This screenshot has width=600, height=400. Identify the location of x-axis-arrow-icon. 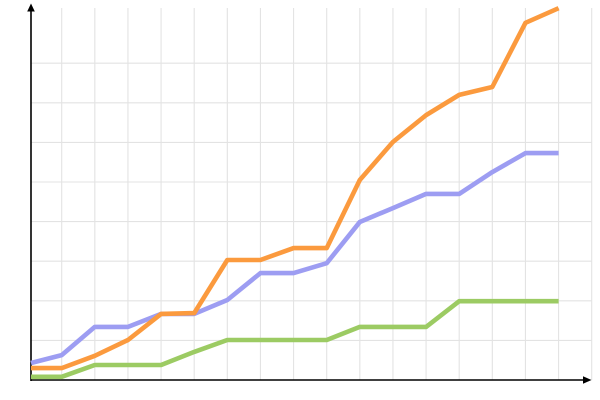
(587, 380).